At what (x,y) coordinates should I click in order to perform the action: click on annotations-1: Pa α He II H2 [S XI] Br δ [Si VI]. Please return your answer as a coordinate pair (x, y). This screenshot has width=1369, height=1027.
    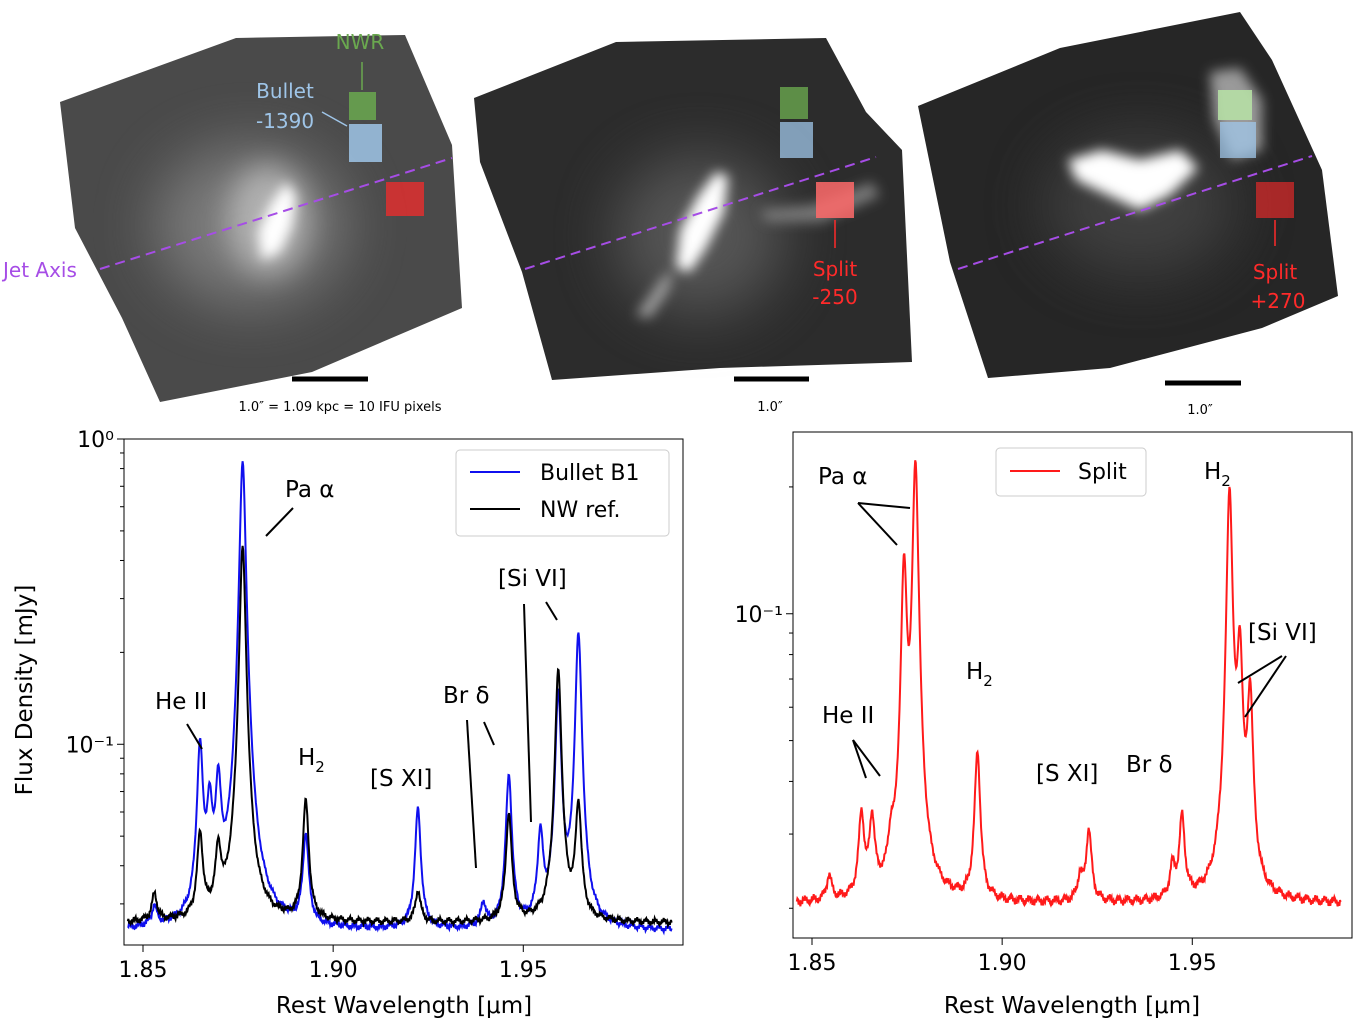
    Looking at the image, I should click on (361, 673).